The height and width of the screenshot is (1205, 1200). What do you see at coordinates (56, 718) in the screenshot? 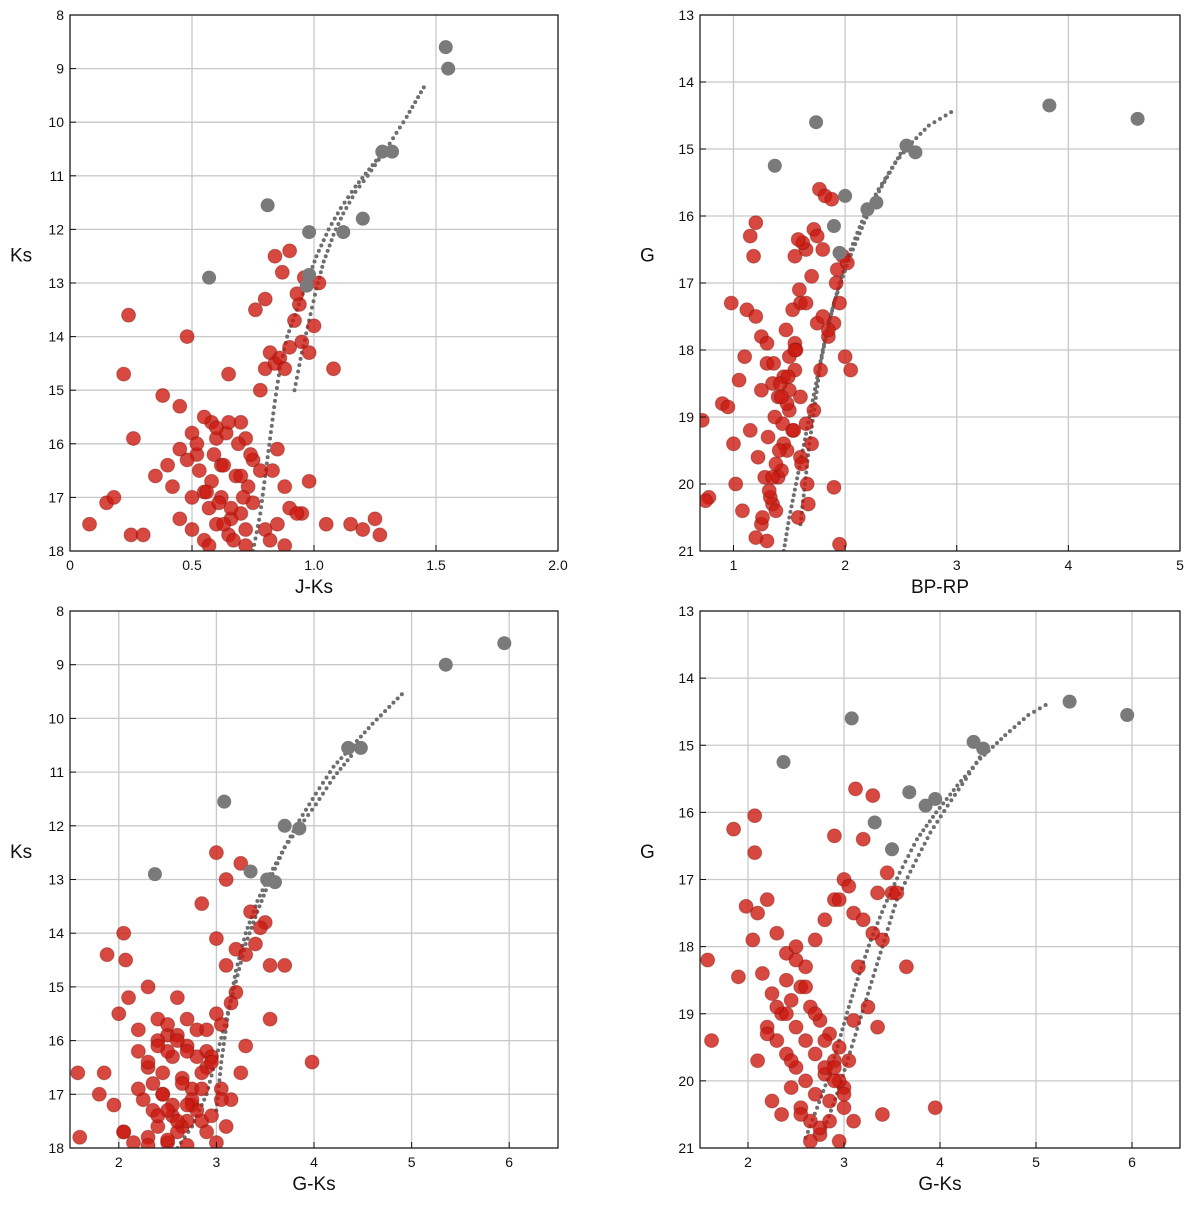
I see `y-tick-label: 10` at bounding box center [56, 718].